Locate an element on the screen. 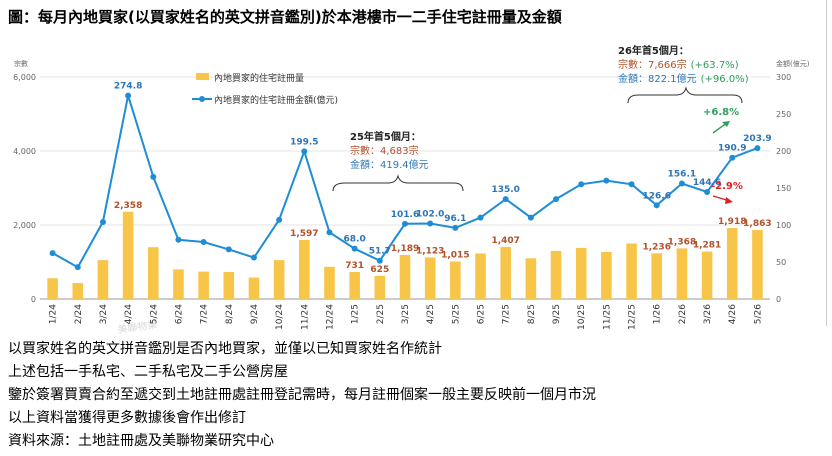  right-axis-tick-label: 100 is located at coordinates (783, 225).